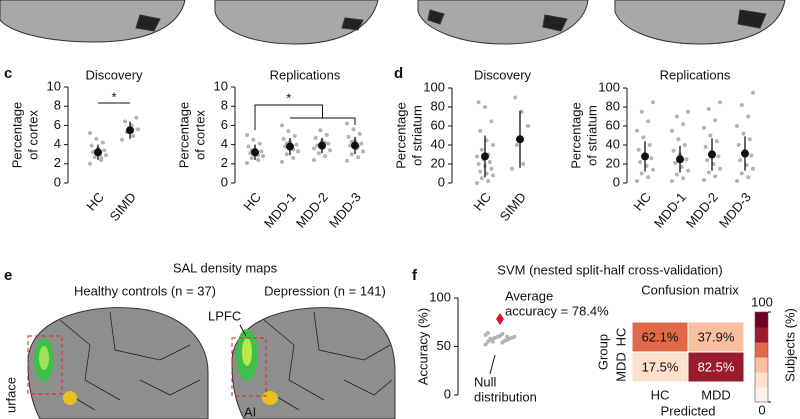 The image size is (800, 419). I want to click on x-tick-label: SIMD, so click(123, 206).